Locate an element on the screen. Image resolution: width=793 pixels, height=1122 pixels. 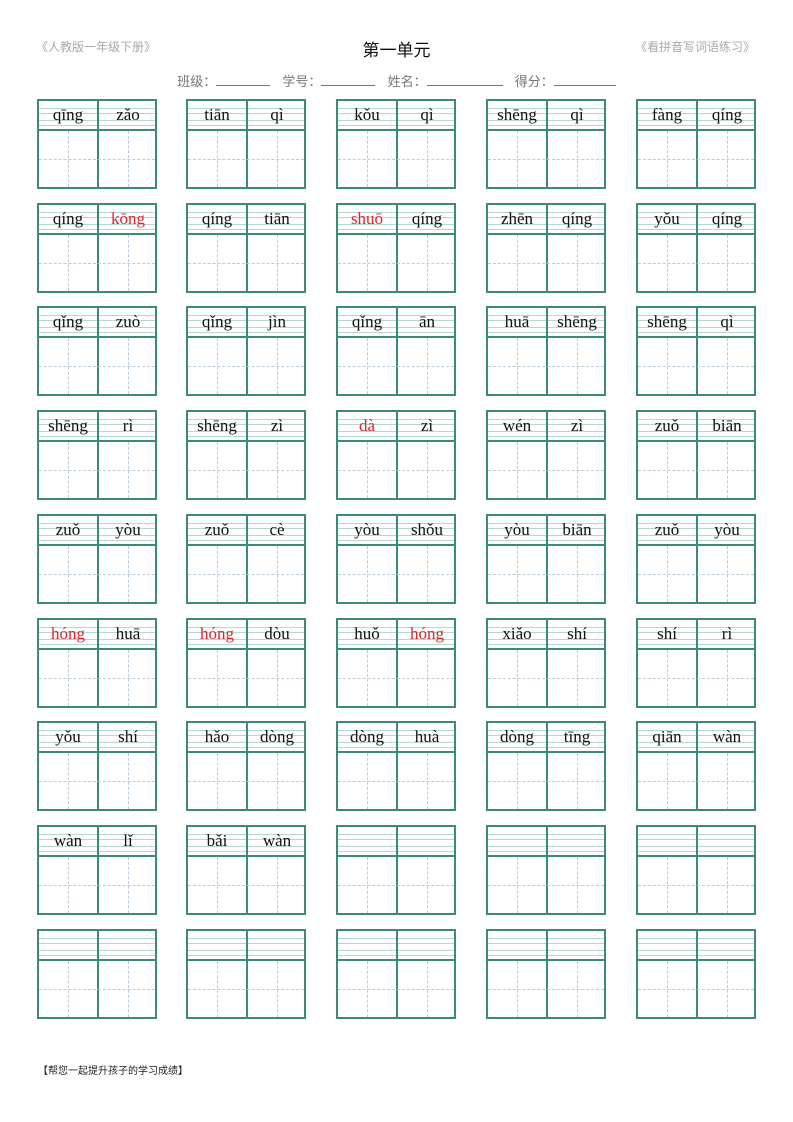
word-box: hǎo dòng is located at coordinates (246, 766).